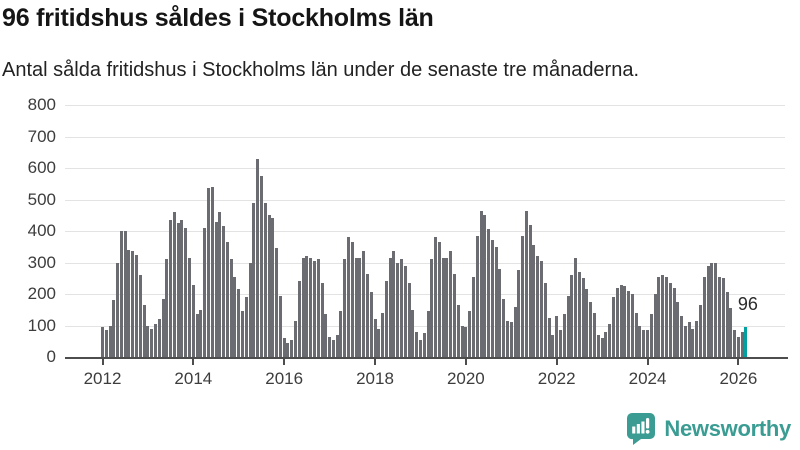  Describe the element at coordinates (41, 104) in the screenshot. I see `y-axis-tick-label: 800` at that location.